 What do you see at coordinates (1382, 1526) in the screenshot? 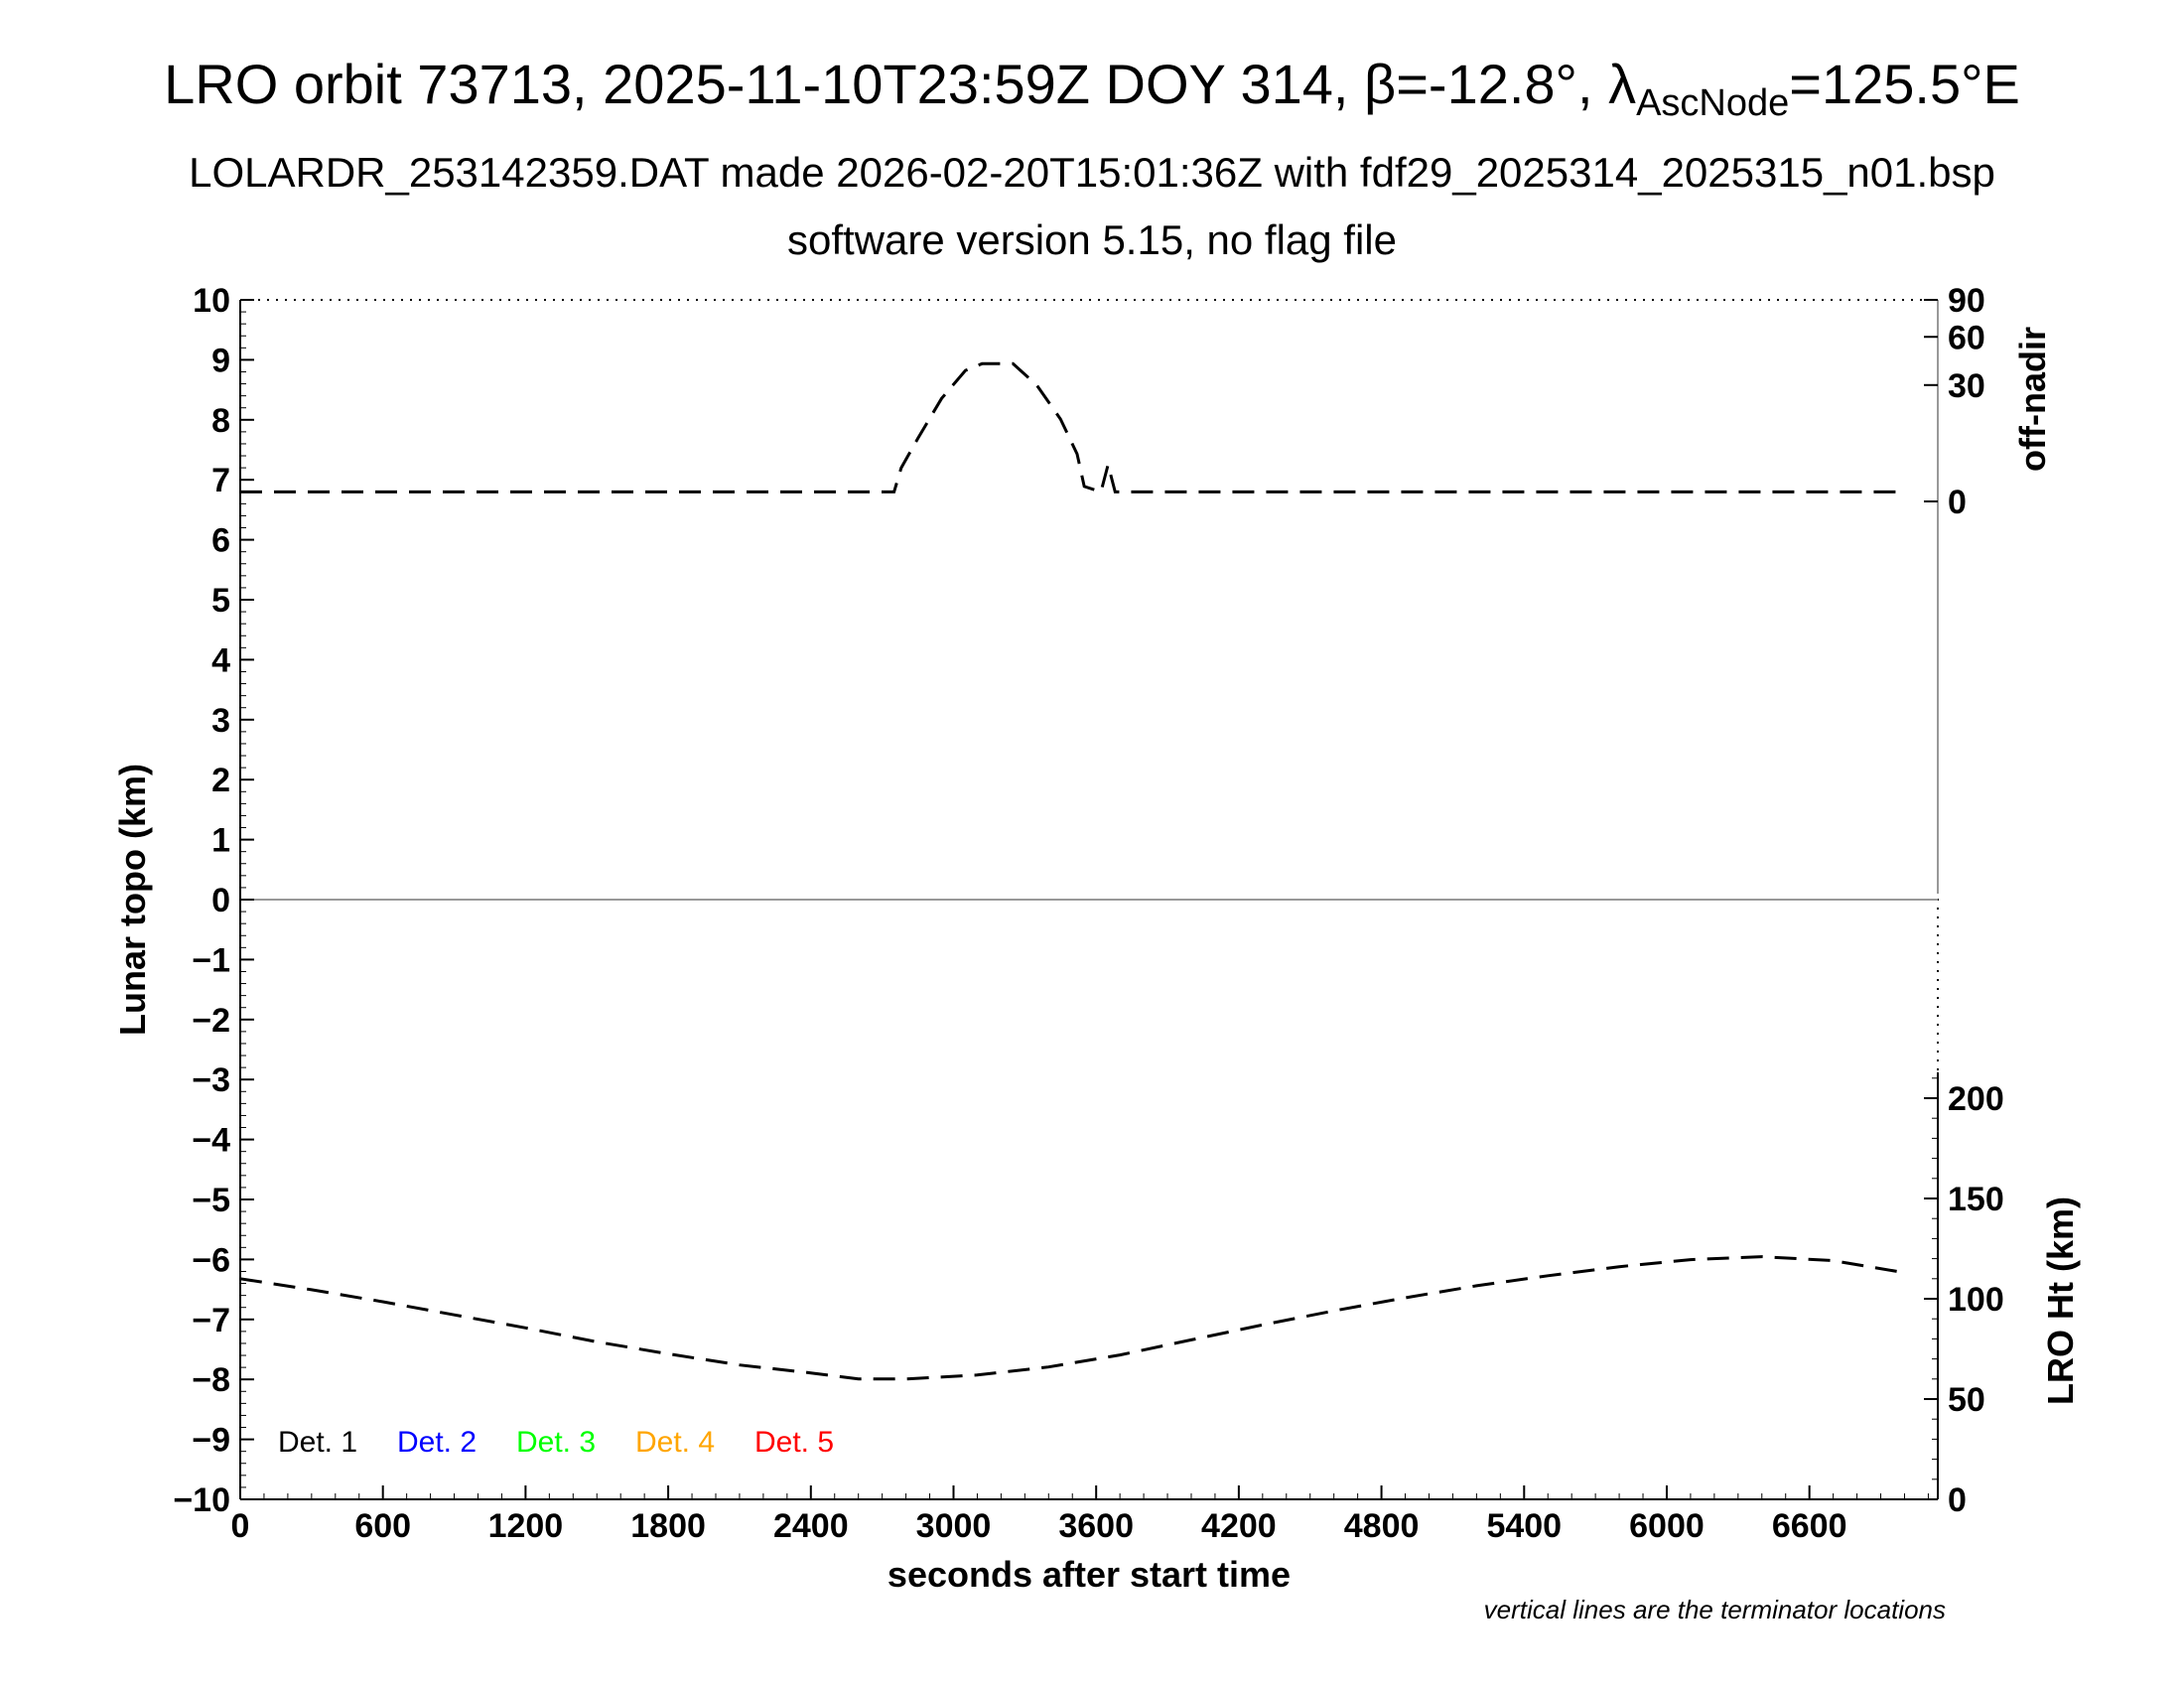
I see `x-tick-label: 4800` at bounding box center [1382, 1526].